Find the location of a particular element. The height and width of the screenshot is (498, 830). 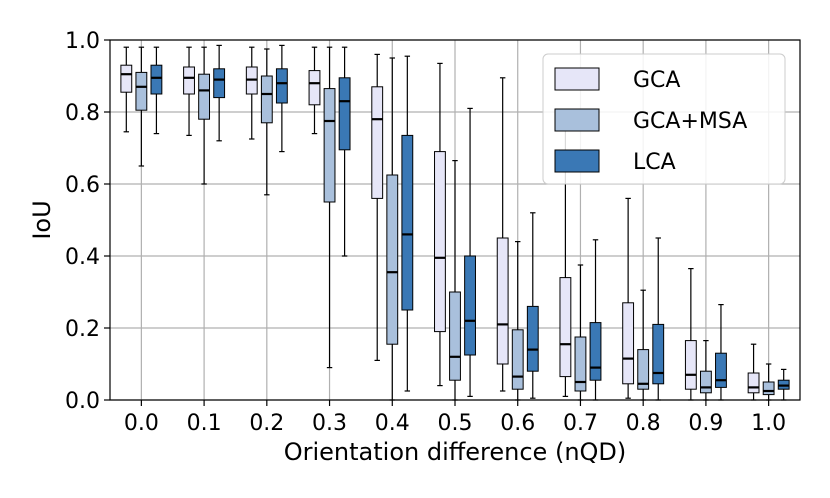

y-tick-label: 0.6 is located at coordinates (82, 185).